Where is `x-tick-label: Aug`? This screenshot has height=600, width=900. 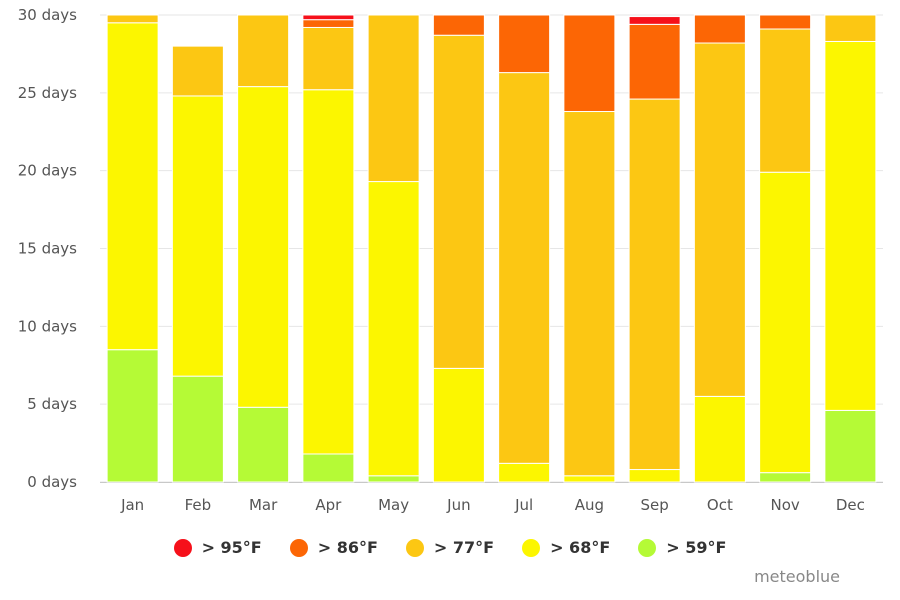 x-tick-label: Aug is located at coordinates (589, 505).